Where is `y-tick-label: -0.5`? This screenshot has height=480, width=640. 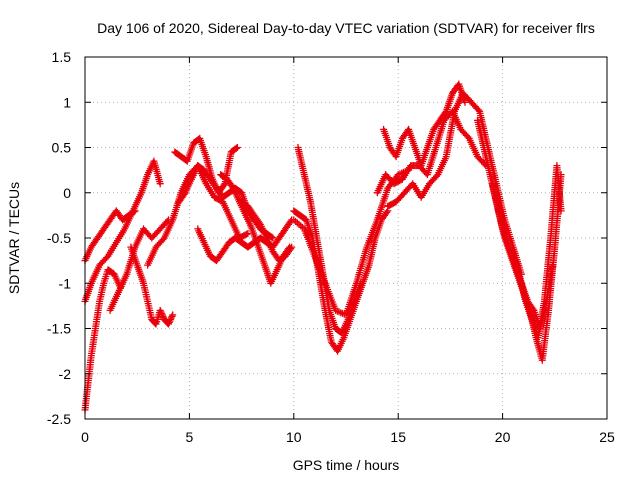 y-tick-label: -0.5 is located at coordinates (59, 238).